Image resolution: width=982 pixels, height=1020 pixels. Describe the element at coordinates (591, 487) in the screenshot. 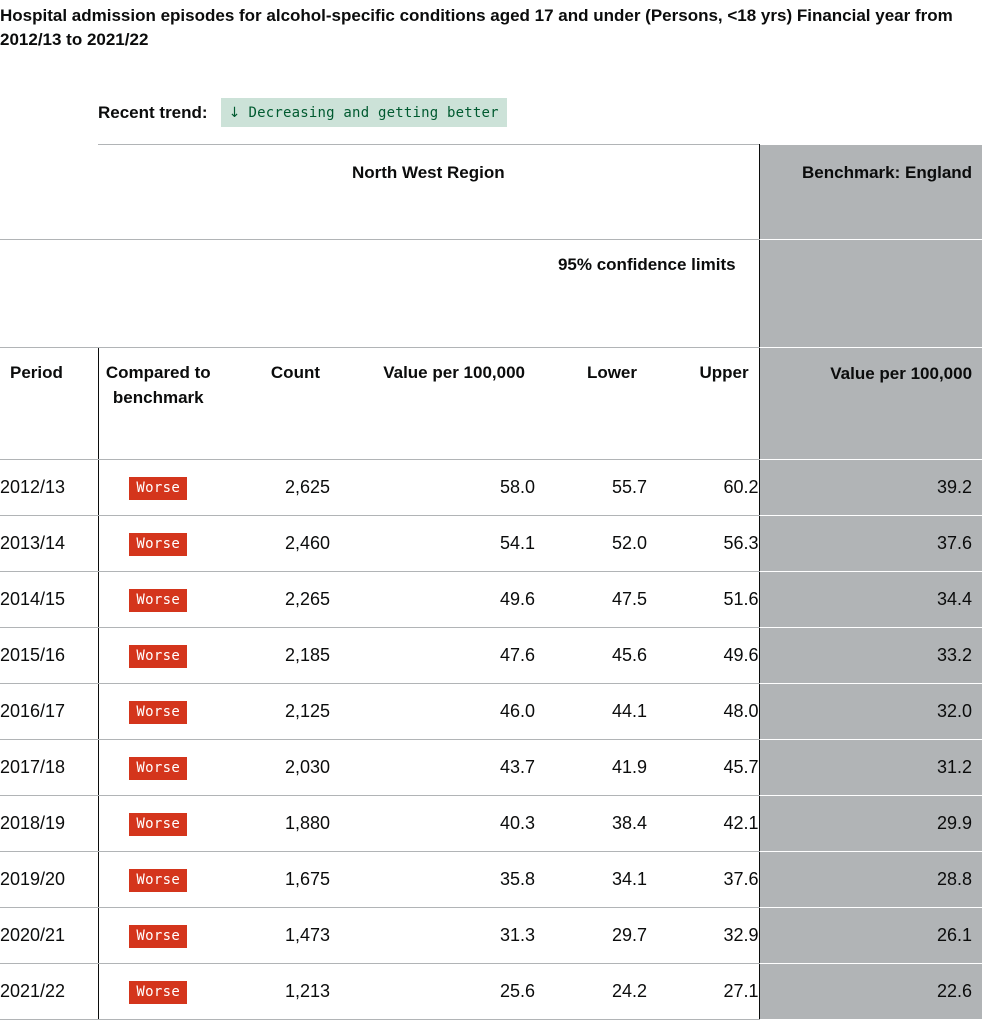

I see `lower-cell: 55.7` at that location.